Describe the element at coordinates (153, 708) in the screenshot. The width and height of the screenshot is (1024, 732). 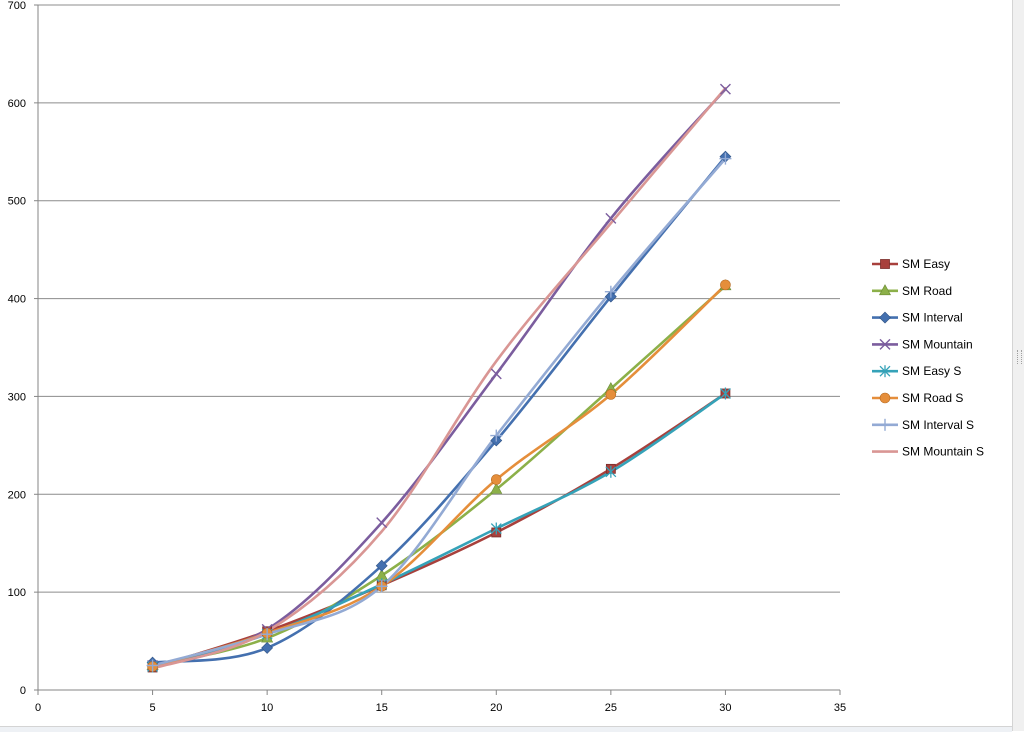
I see `x-tick-label: 5` at that location.